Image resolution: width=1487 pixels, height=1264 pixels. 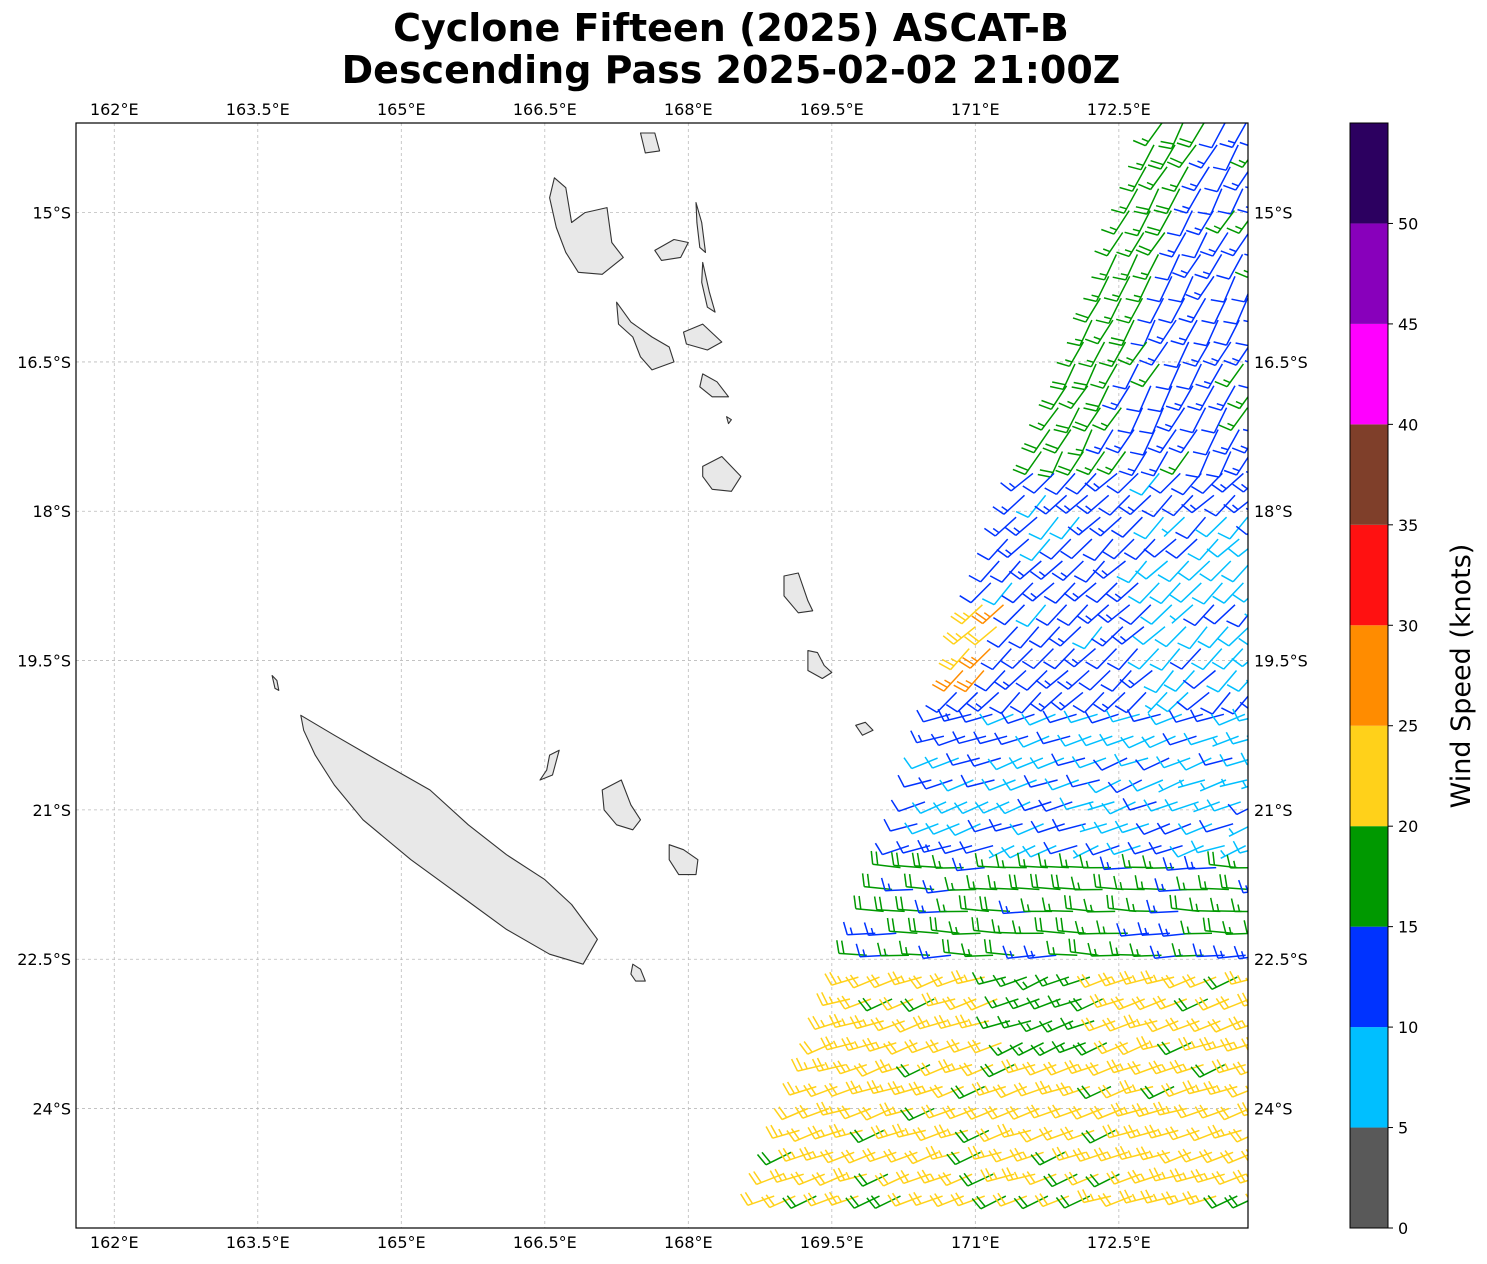 What do you see at coordinates (832, 109) in the screenshot?
I see `lon-tick-top: 169.5°E` at bounding box center [832, 109].